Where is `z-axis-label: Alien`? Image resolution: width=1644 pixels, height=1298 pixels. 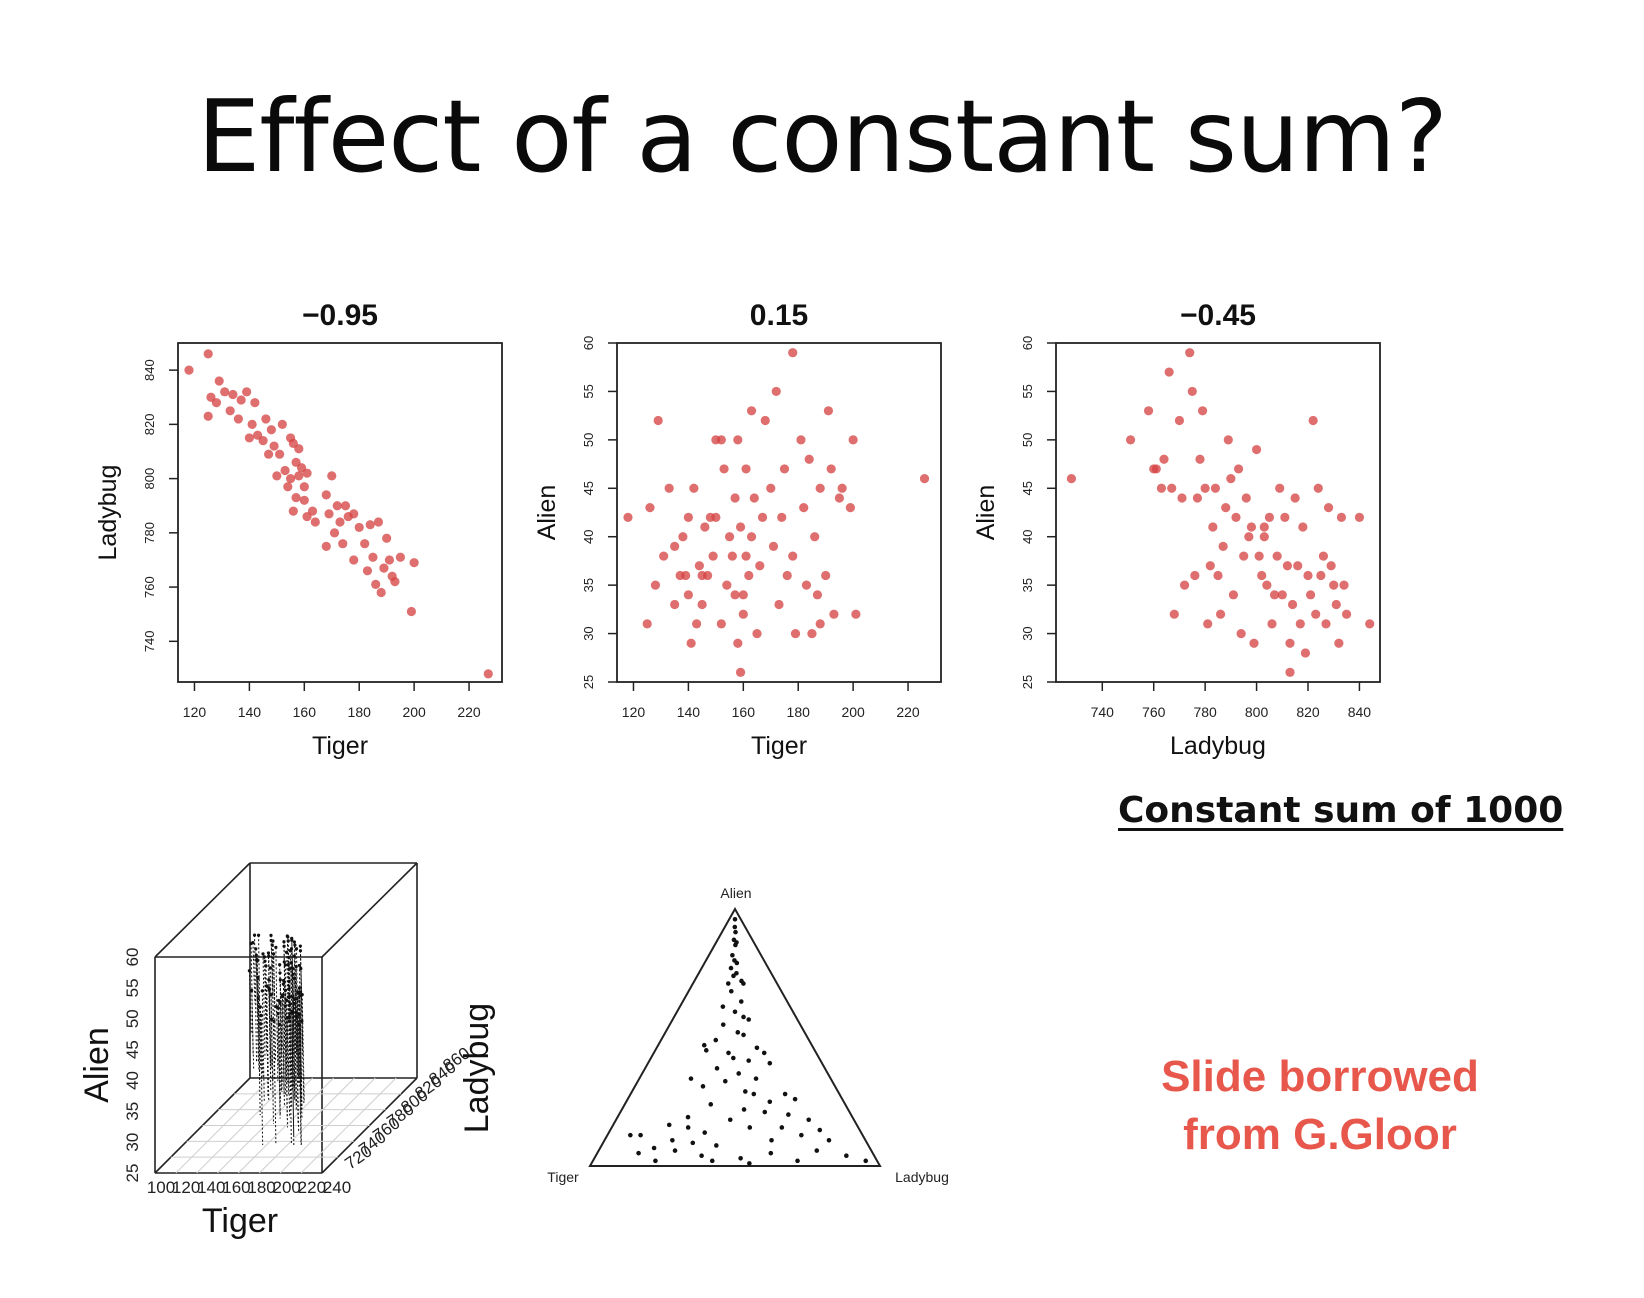
z-axis-label: Alien is located at coordinates (97, 1065).